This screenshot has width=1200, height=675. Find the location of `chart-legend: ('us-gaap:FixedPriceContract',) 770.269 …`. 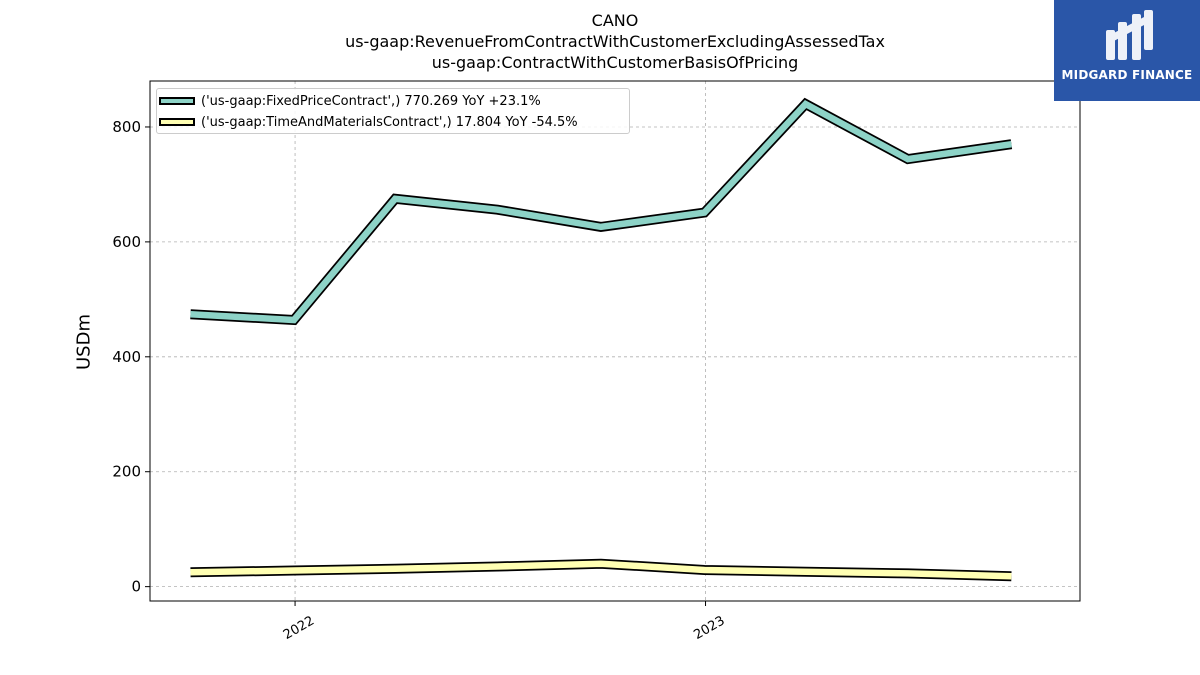

chart-legend: ('us-gaap:FixedPriceContract',) 770.269 … is located at coordinates (393, 111).